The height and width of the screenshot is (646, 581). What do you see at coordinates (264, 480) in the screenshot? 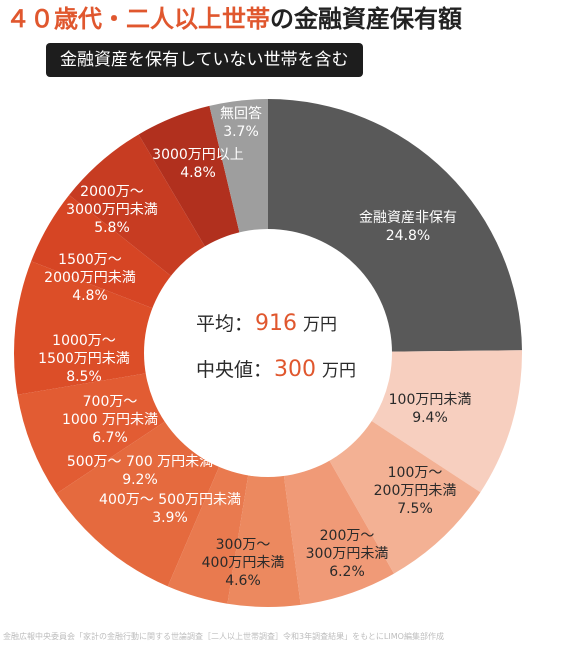
I see `pie-slice` at bounding box center [264, 480].